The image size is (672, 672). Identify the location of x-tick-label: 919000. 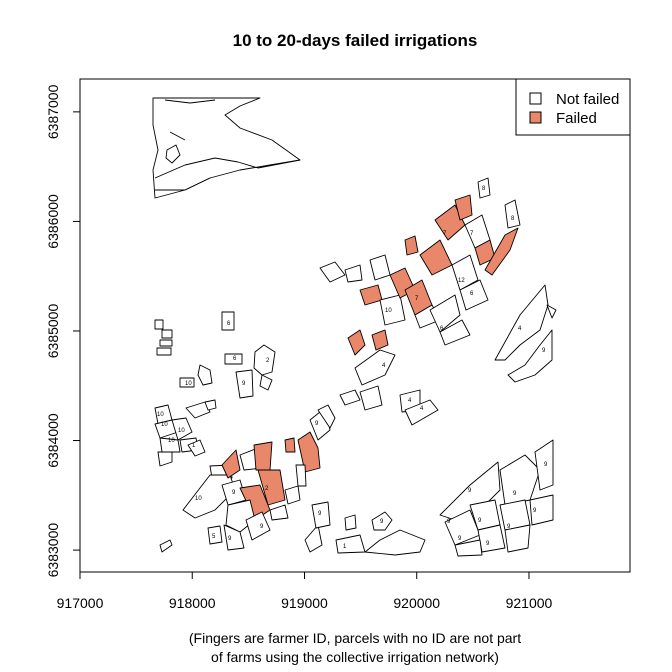
(304, 603).